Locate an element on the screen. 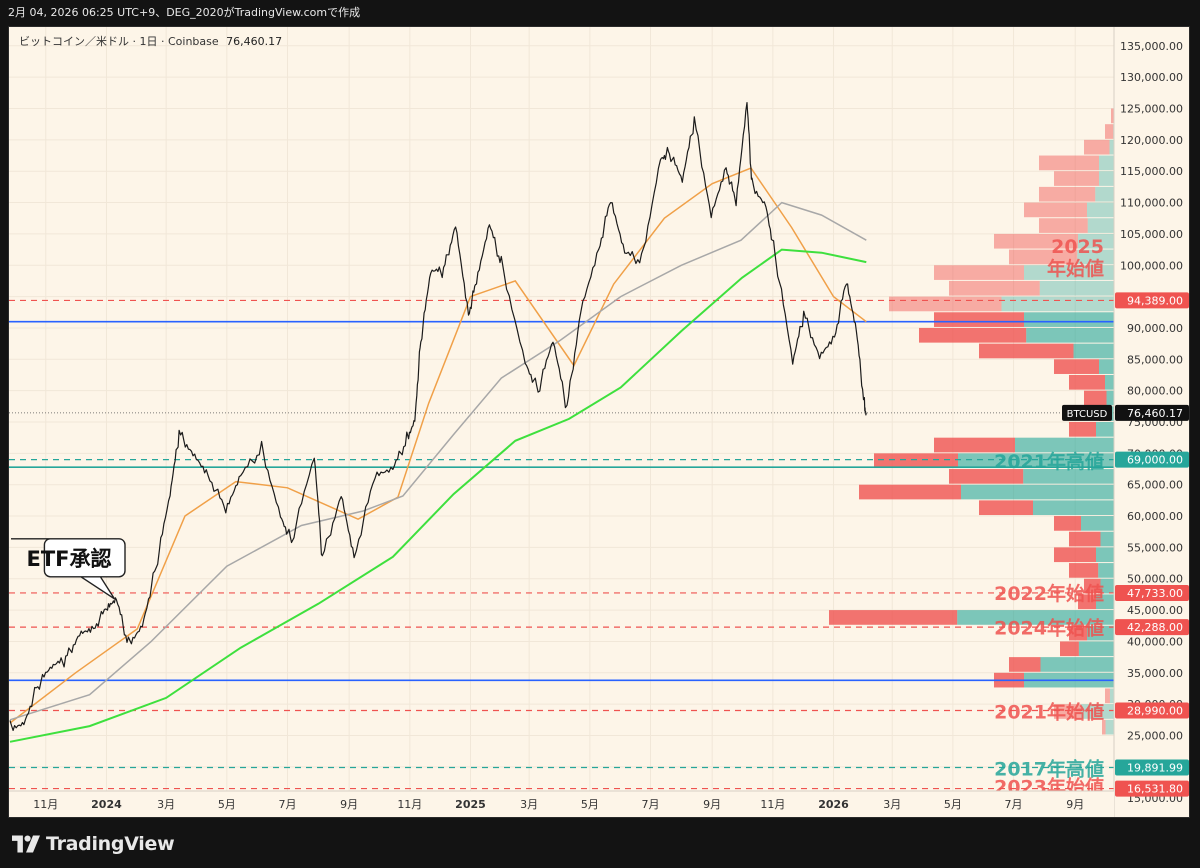  price-tick-label: 45,000.00 is located at coordinates (1155, 610).